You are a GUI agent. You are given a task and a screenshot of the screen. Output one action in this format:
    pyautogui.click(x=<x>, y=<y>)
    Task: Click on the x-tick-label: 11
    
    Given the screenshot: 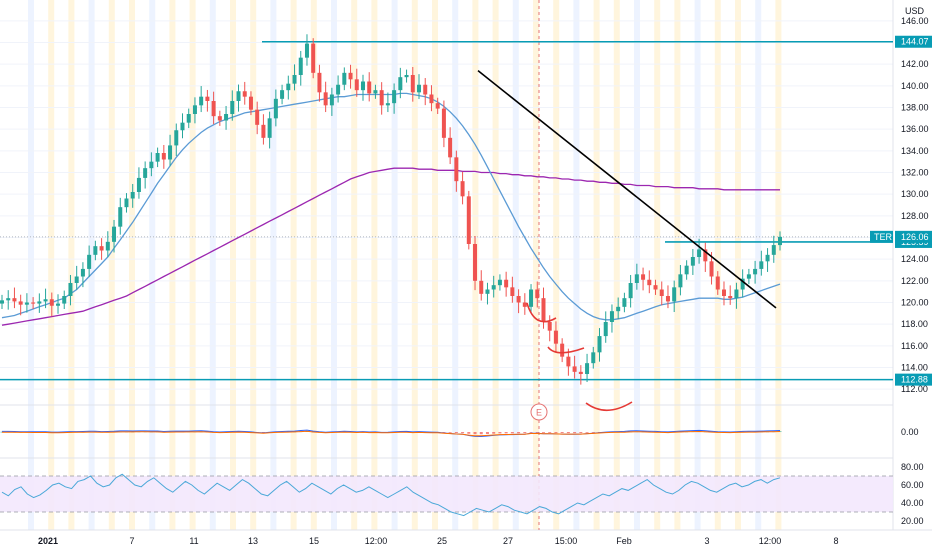 What is the action you would take?
    pyautogui.click(x=193, y=541)
    